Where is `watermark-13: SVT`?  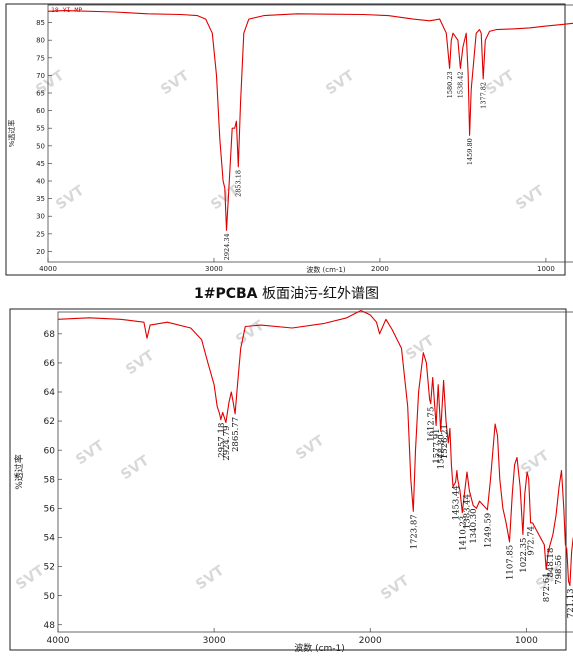 watermark-13: SVT is located at coordinates (535, 462).